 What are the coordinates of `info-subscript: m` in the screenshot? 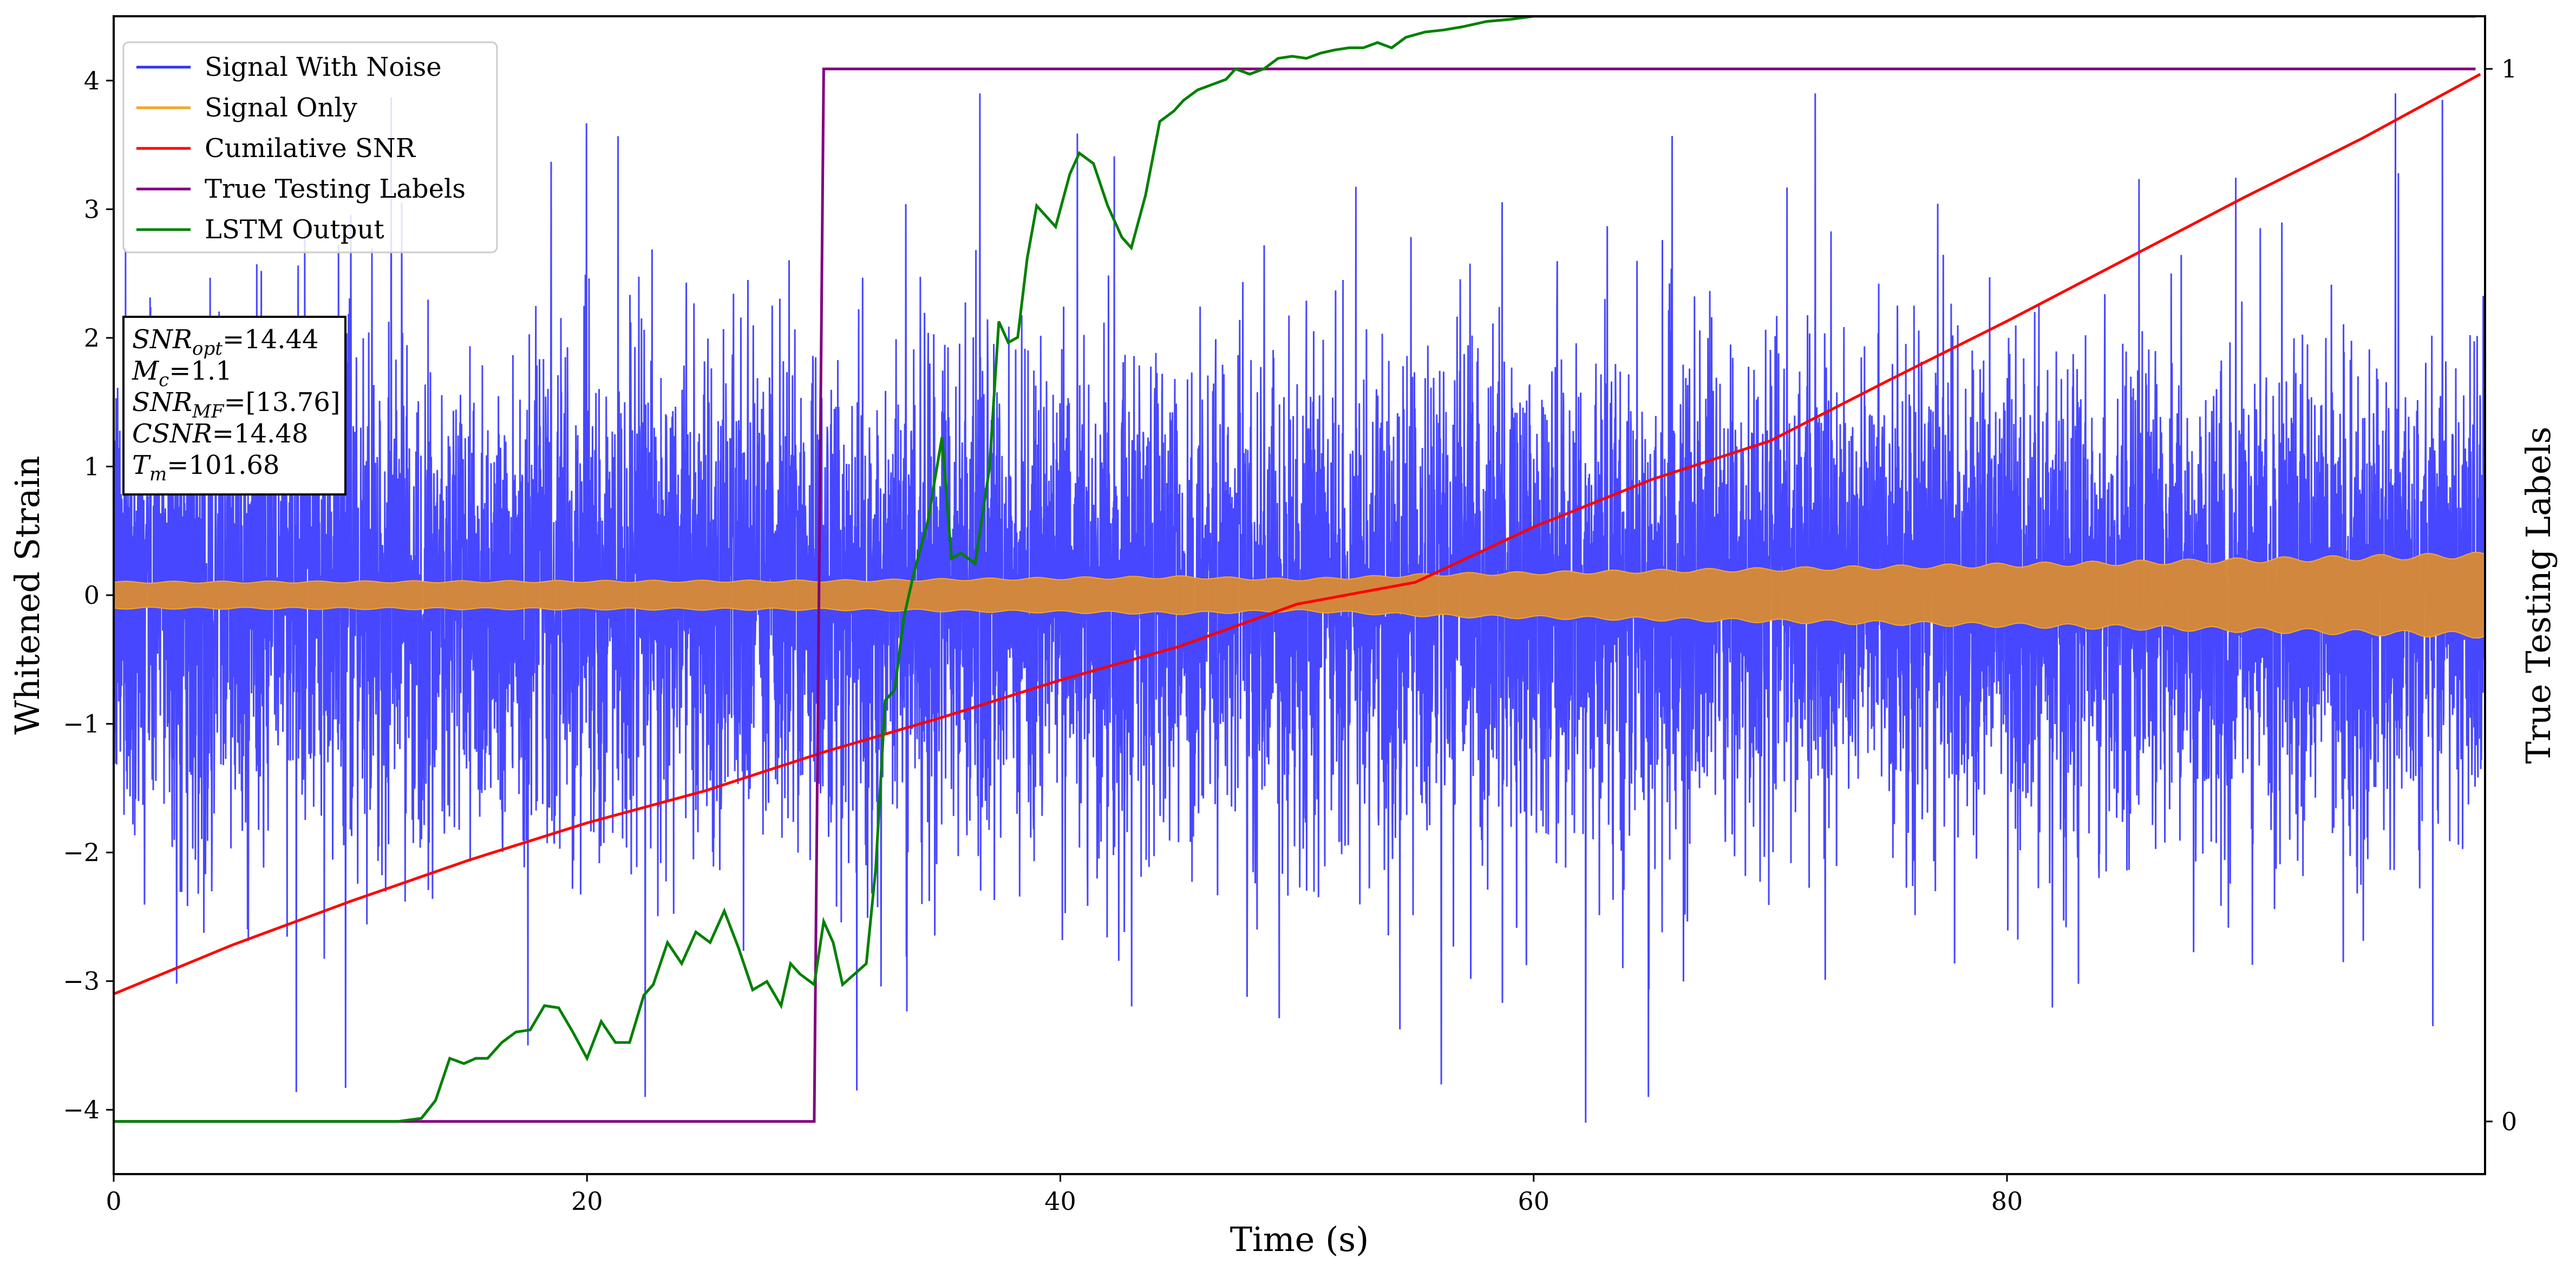 It's located at (158, 474).